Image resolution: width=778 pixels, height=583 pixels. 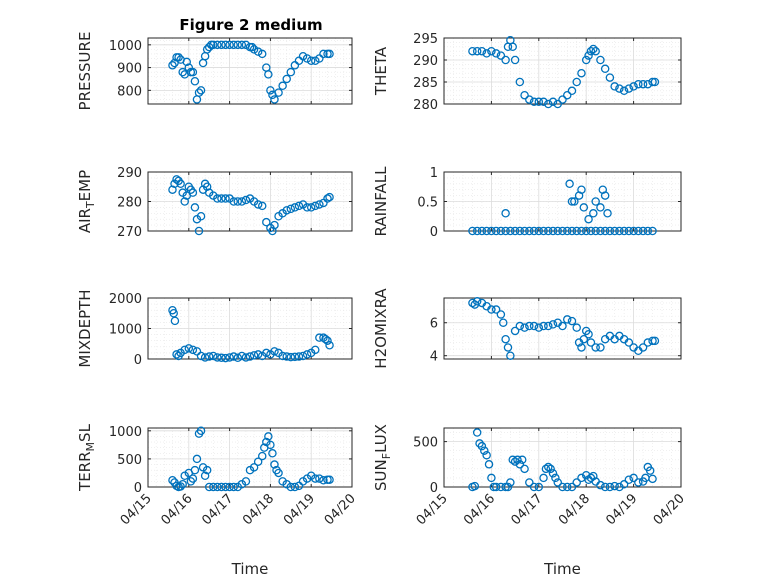 I want to click on y-tick-label: 900, so click(x=129, y=69).